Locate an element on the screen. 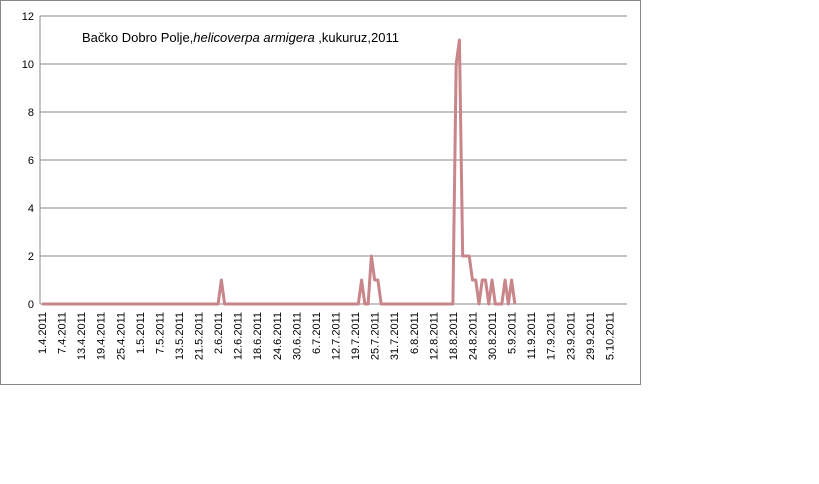 The image size is (819, 484). title-part: ,kukuruz,2011 is located at coordinates (357, 37).